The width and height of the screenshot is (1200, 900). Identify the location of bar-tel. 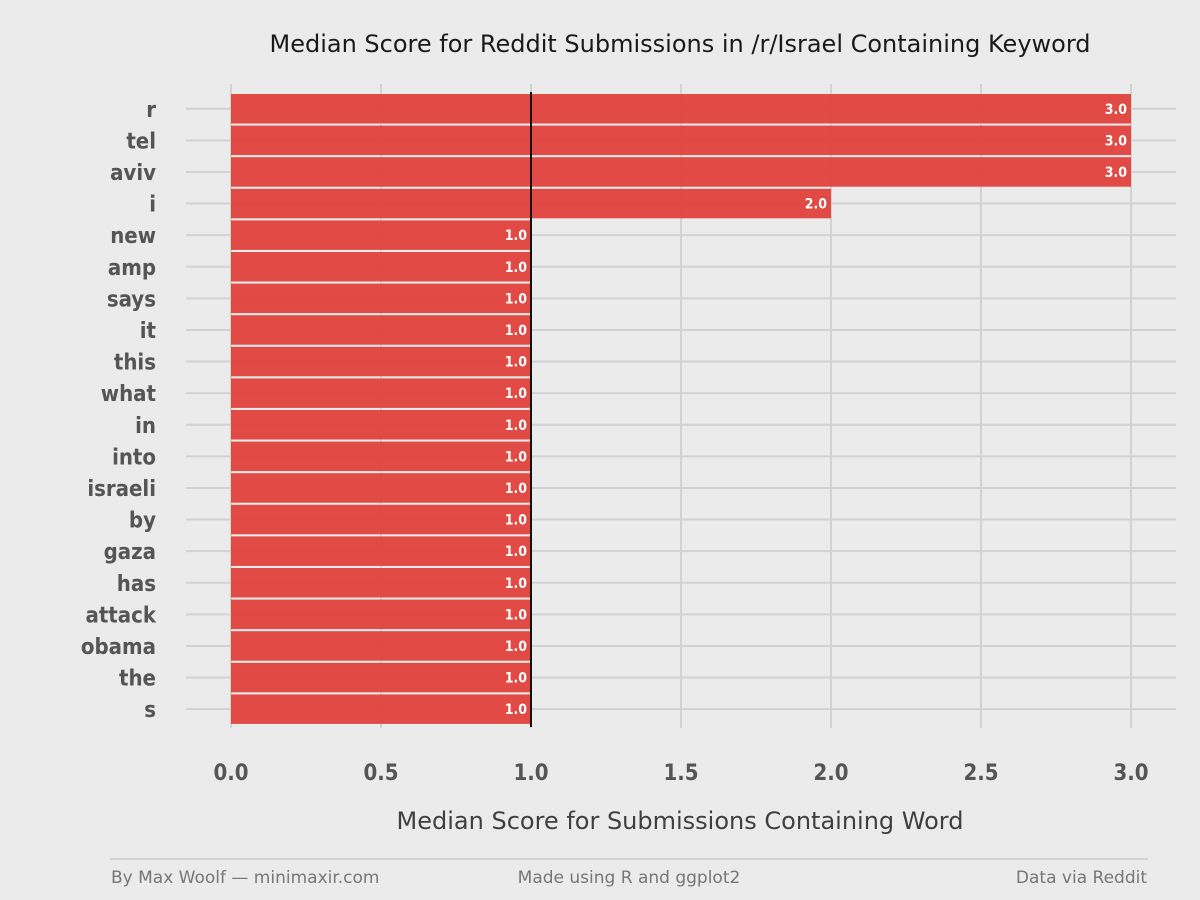
(681, 140).